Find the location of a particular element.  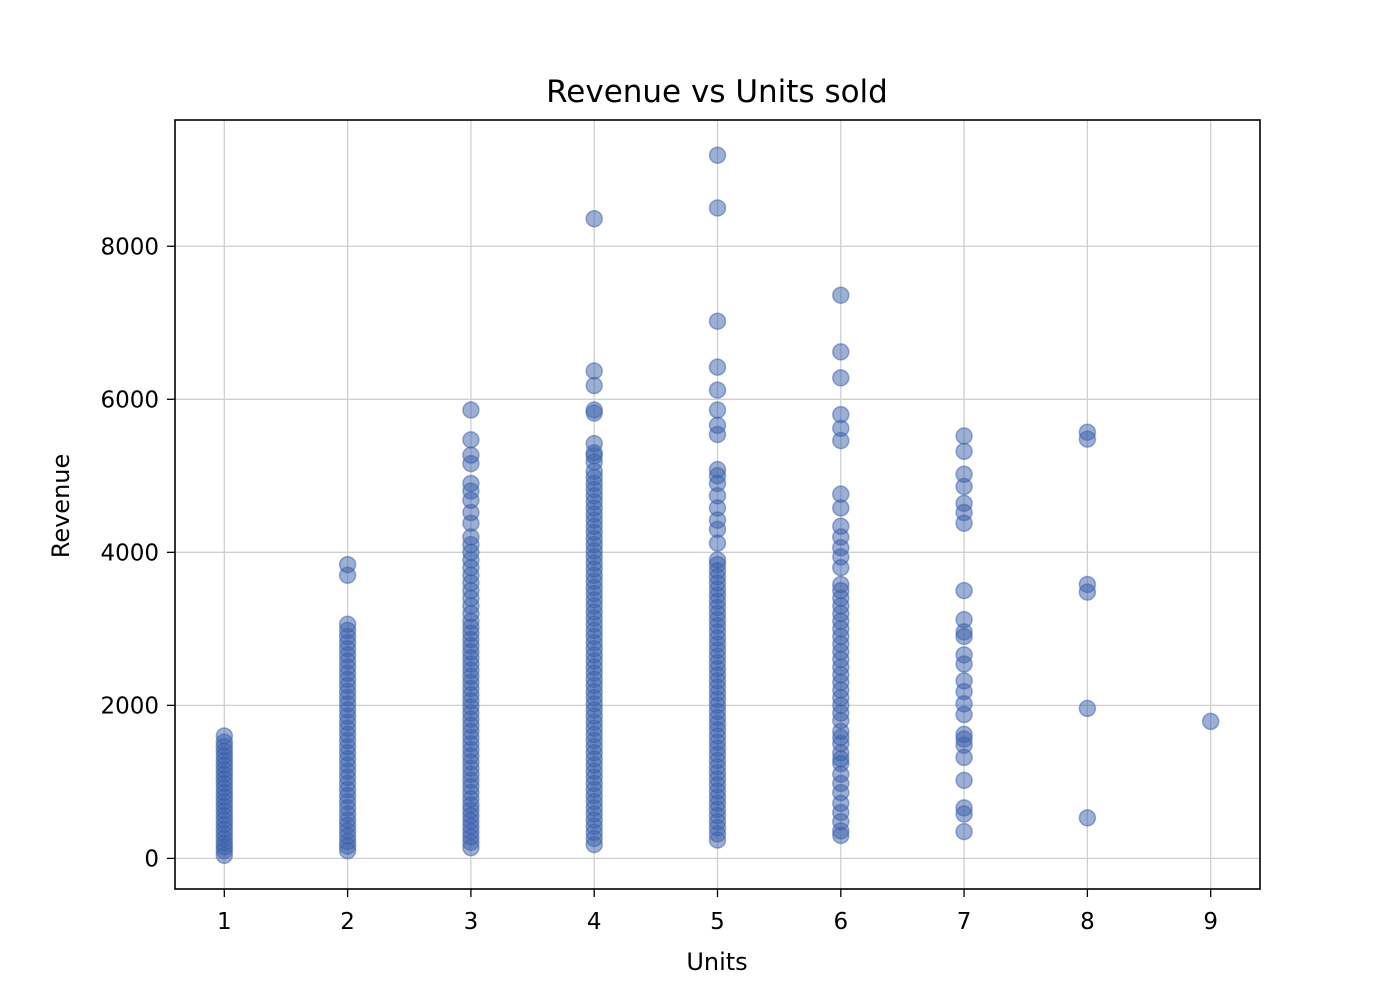

x-axis-ticks: 1 2 3 4 5 6 7 8 9 is located at coordinates (717, 912).